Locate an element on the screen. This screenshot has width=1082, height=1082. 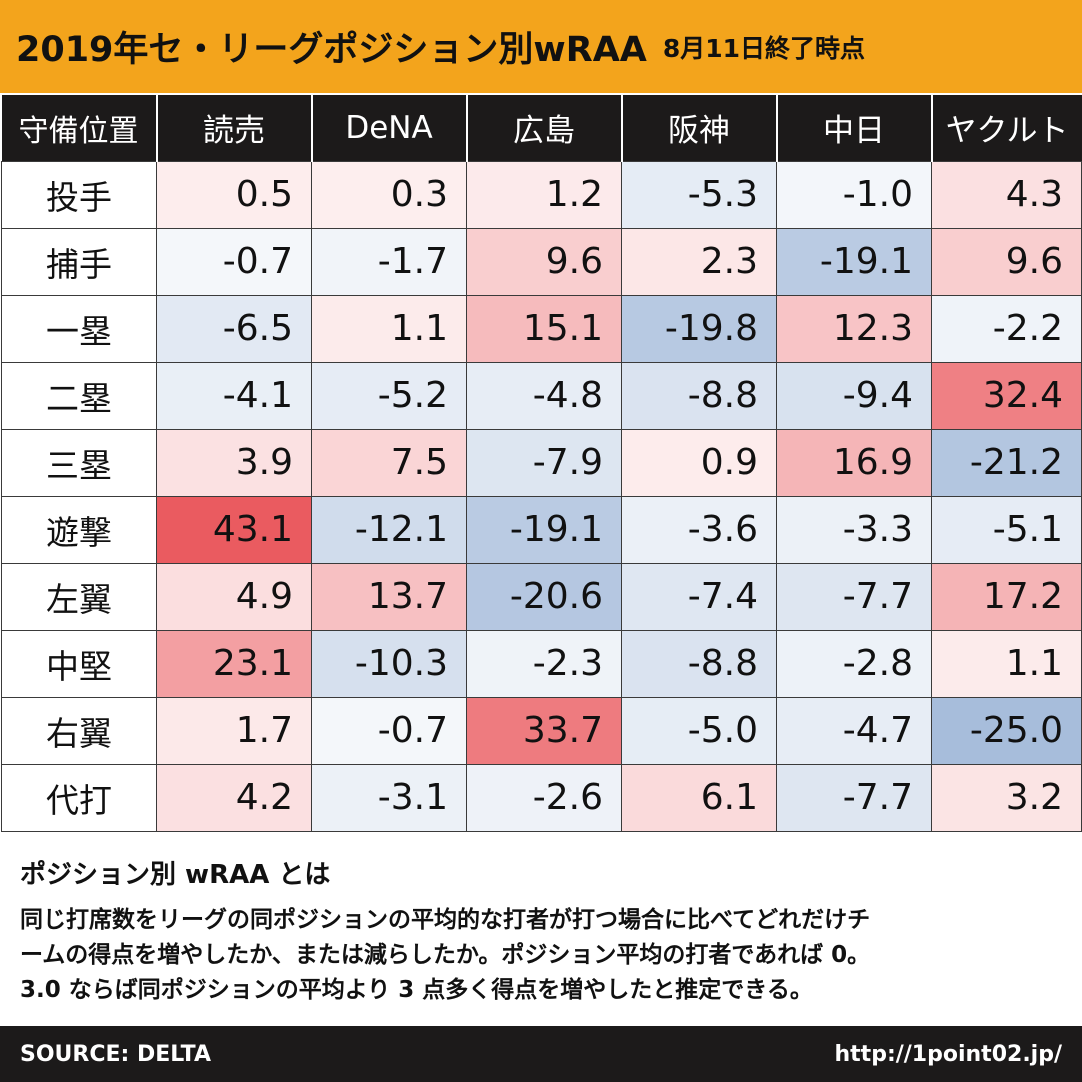
row-label: 三塁 is located at coordinates (79, 462).